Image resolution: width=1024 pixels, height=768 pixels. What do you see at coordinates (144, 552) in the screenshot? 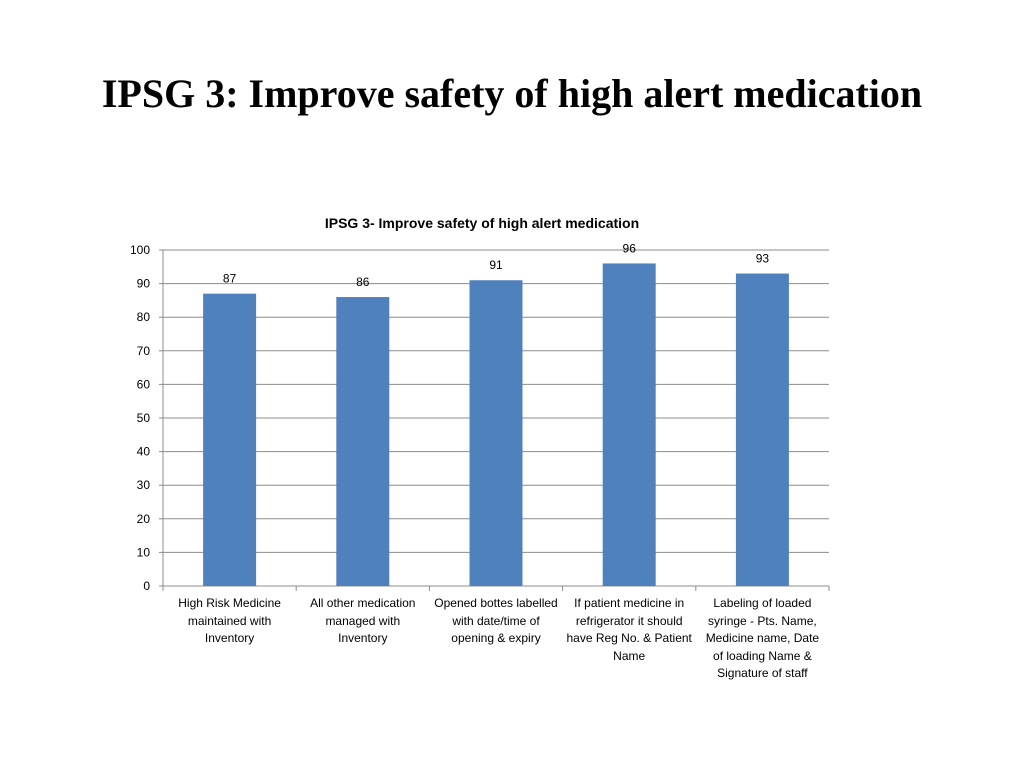
I see `y-tick-label: 10` at bounding box center [144, 552].